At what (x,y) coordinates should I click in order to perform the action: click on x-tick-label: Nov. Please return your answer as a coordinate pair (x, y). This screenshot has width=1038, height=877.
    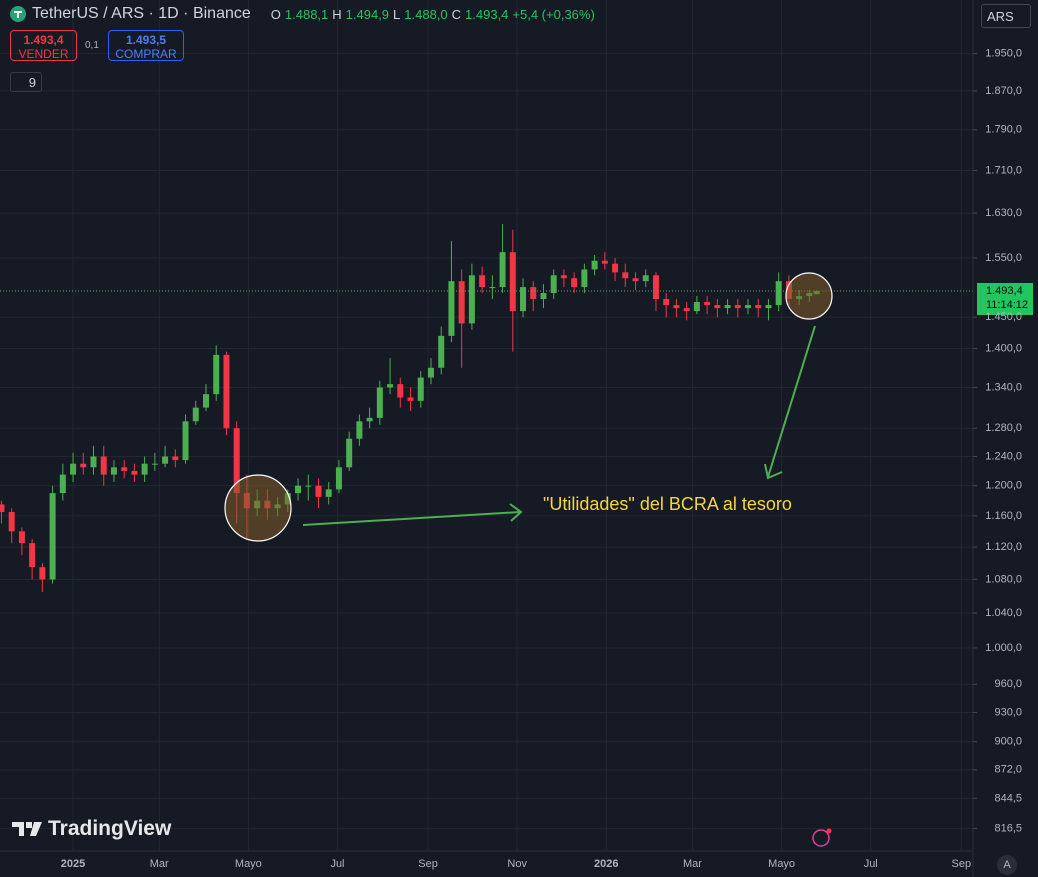
    Looking at the image, I should click on (517, 864).